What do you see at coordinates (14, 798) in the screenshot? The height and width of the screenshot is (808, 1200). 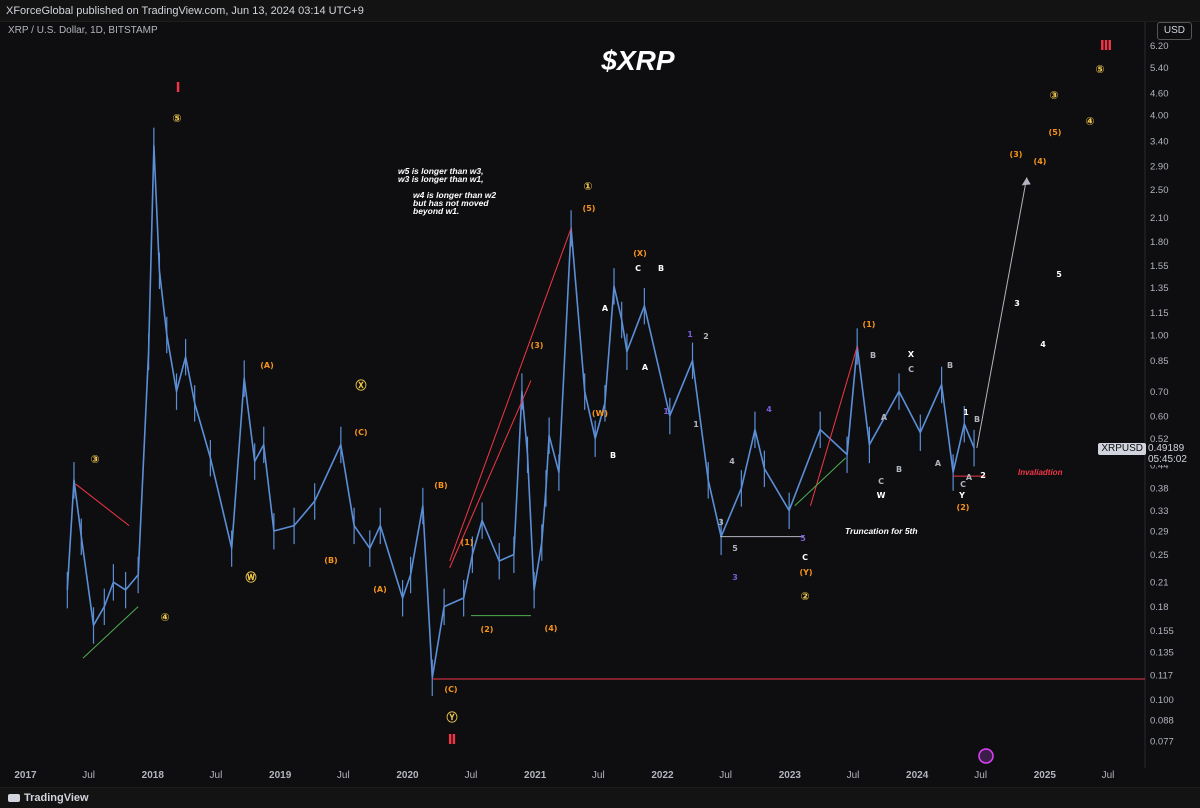 I see `tradingview-logo-icon` at bounding box center [14, 798].